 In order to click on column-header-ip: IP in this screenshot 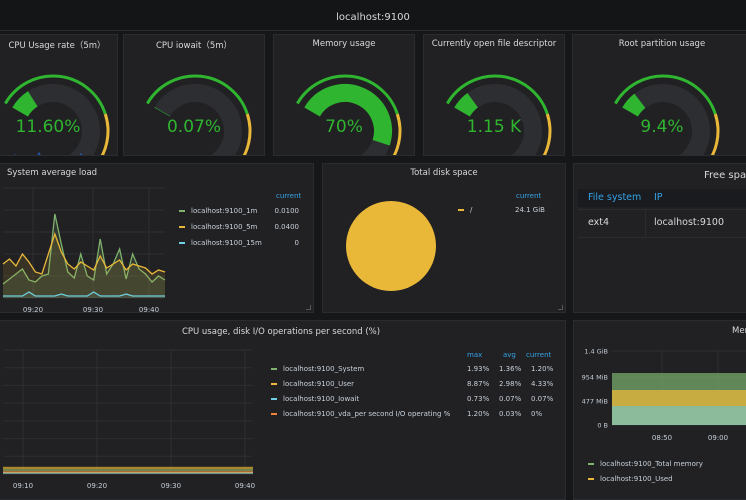, I will do `click(658, 197)`.